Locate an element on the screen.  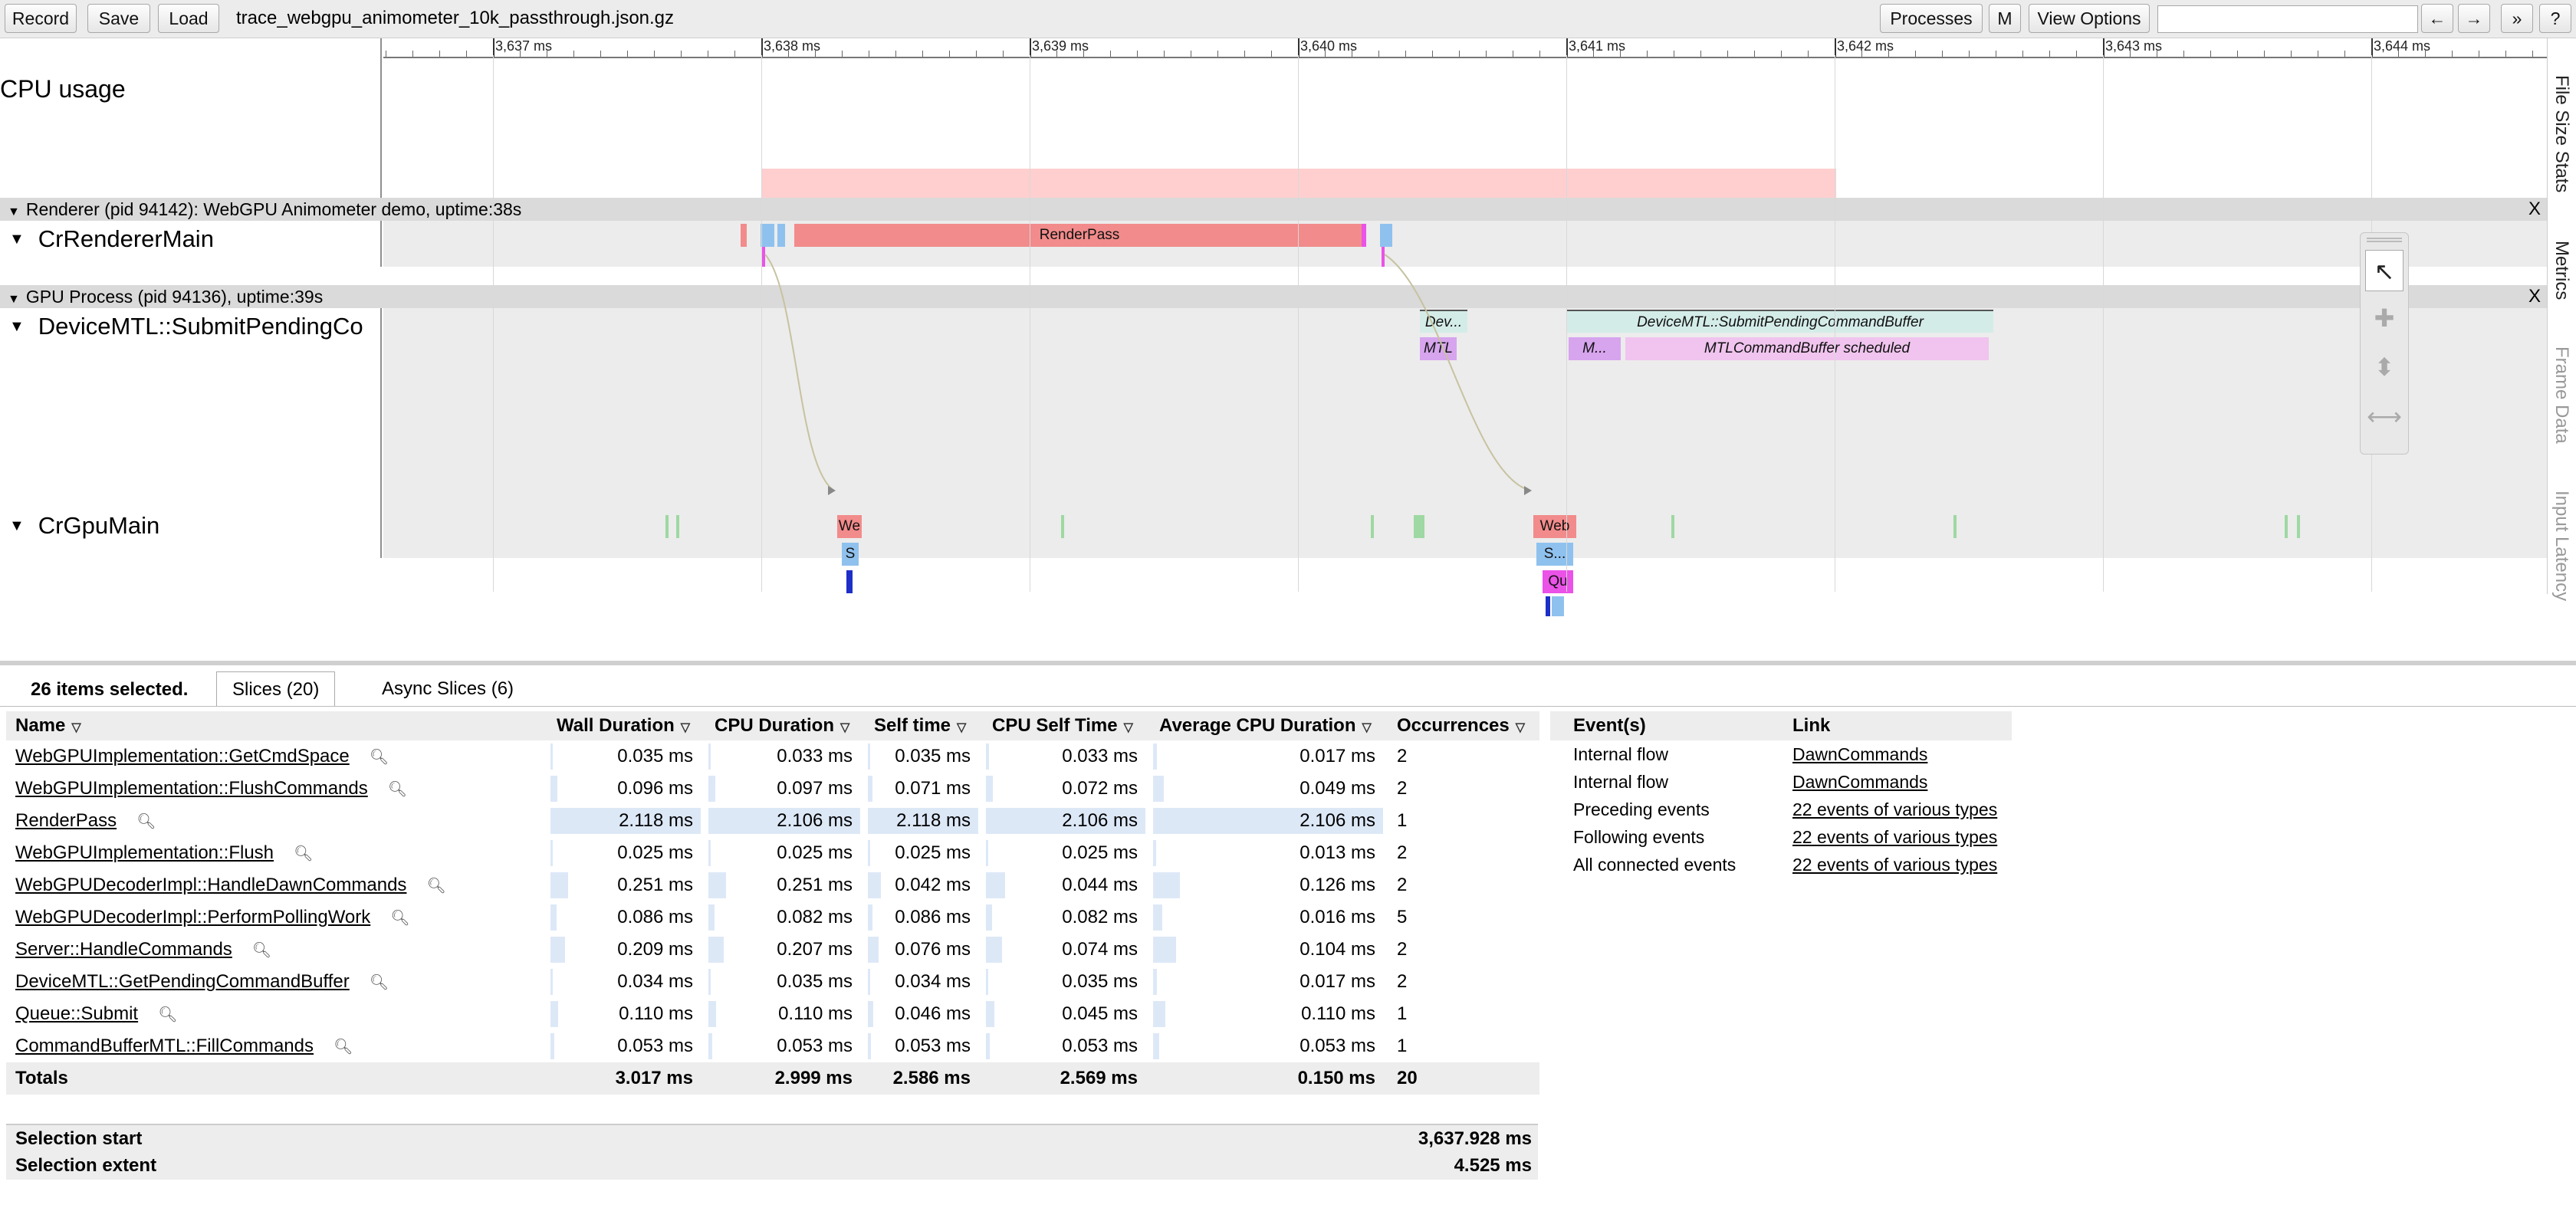
load-button: Load is located at coordinates (189, 18).